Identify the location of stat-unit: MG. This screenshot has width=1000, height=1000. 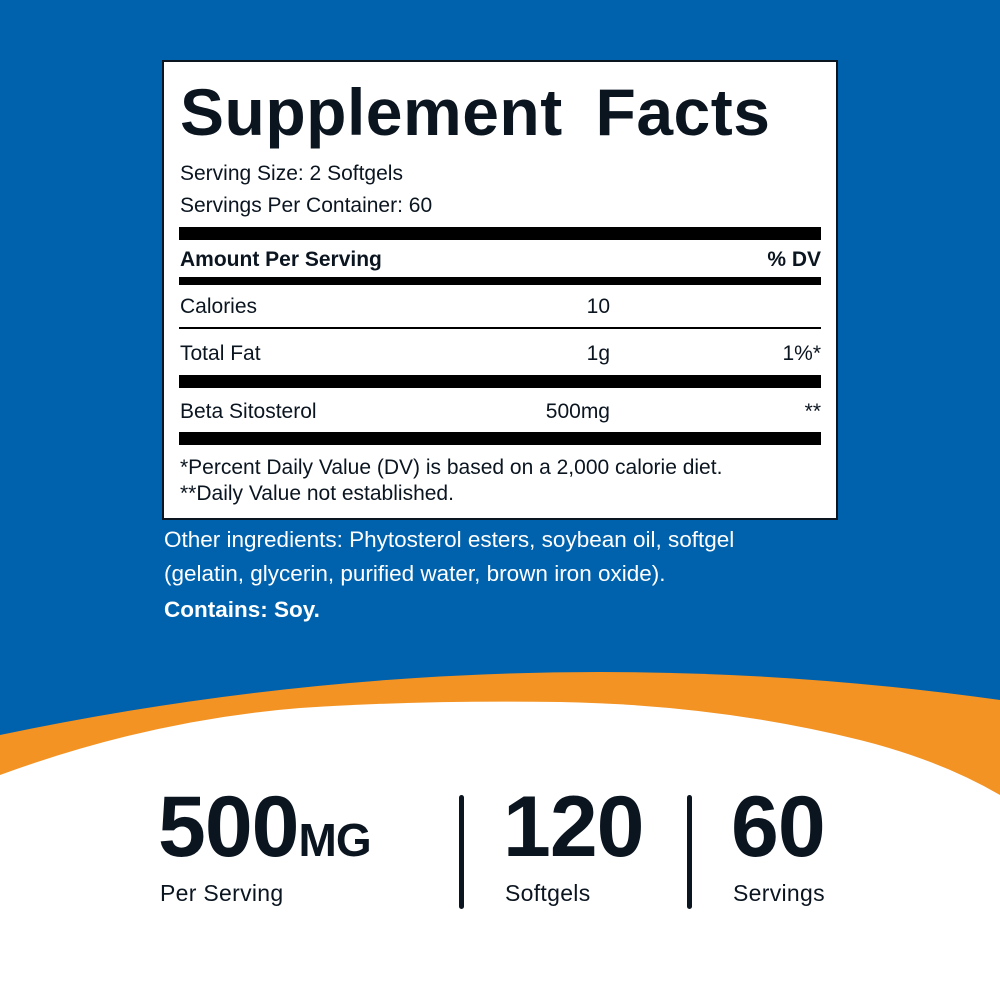
(335, 840).